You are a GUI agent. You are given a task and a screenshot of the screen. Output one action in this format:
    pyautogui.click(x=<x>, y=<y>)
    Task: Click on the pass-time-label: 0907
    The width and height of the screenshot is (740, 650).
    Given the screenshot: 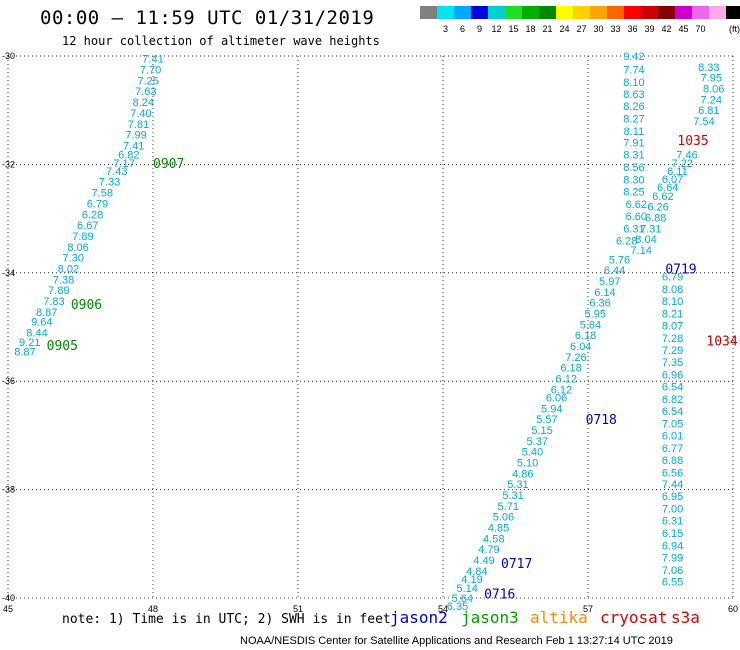 What is the action you would take?
    pyautogui.click(x=168, y=164)
    